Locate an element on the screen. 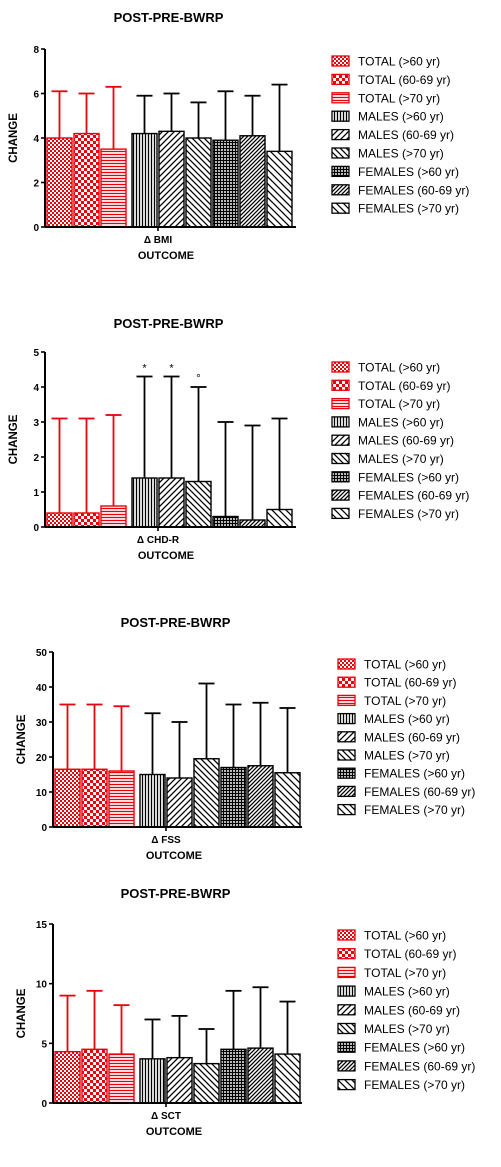  y-tick-label: 15 is located at coordinates (42, 925).